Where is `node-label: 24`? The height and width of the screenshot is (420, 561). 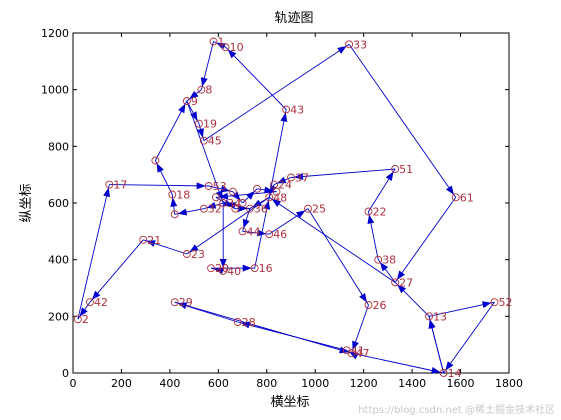 node-label: 24 is located at coordinates (285, 185).